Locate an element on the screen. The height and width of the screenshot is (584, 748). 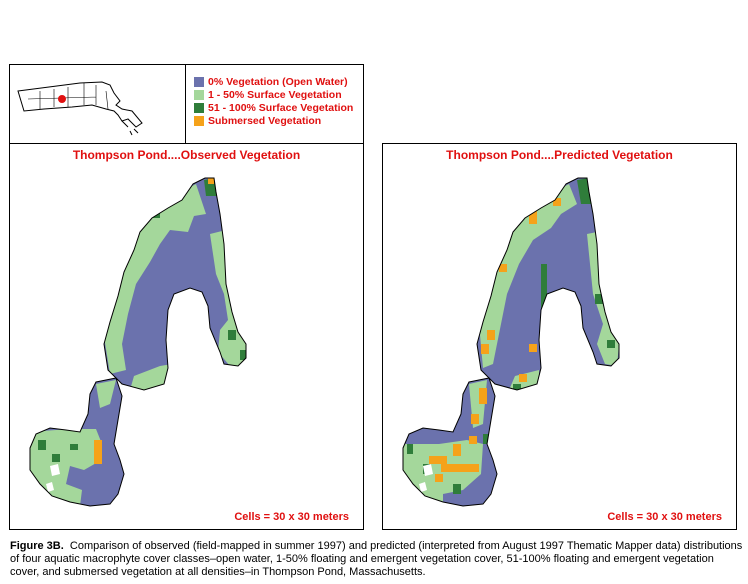
legend-swatch-low-cover is located at coordinates (199, 94).